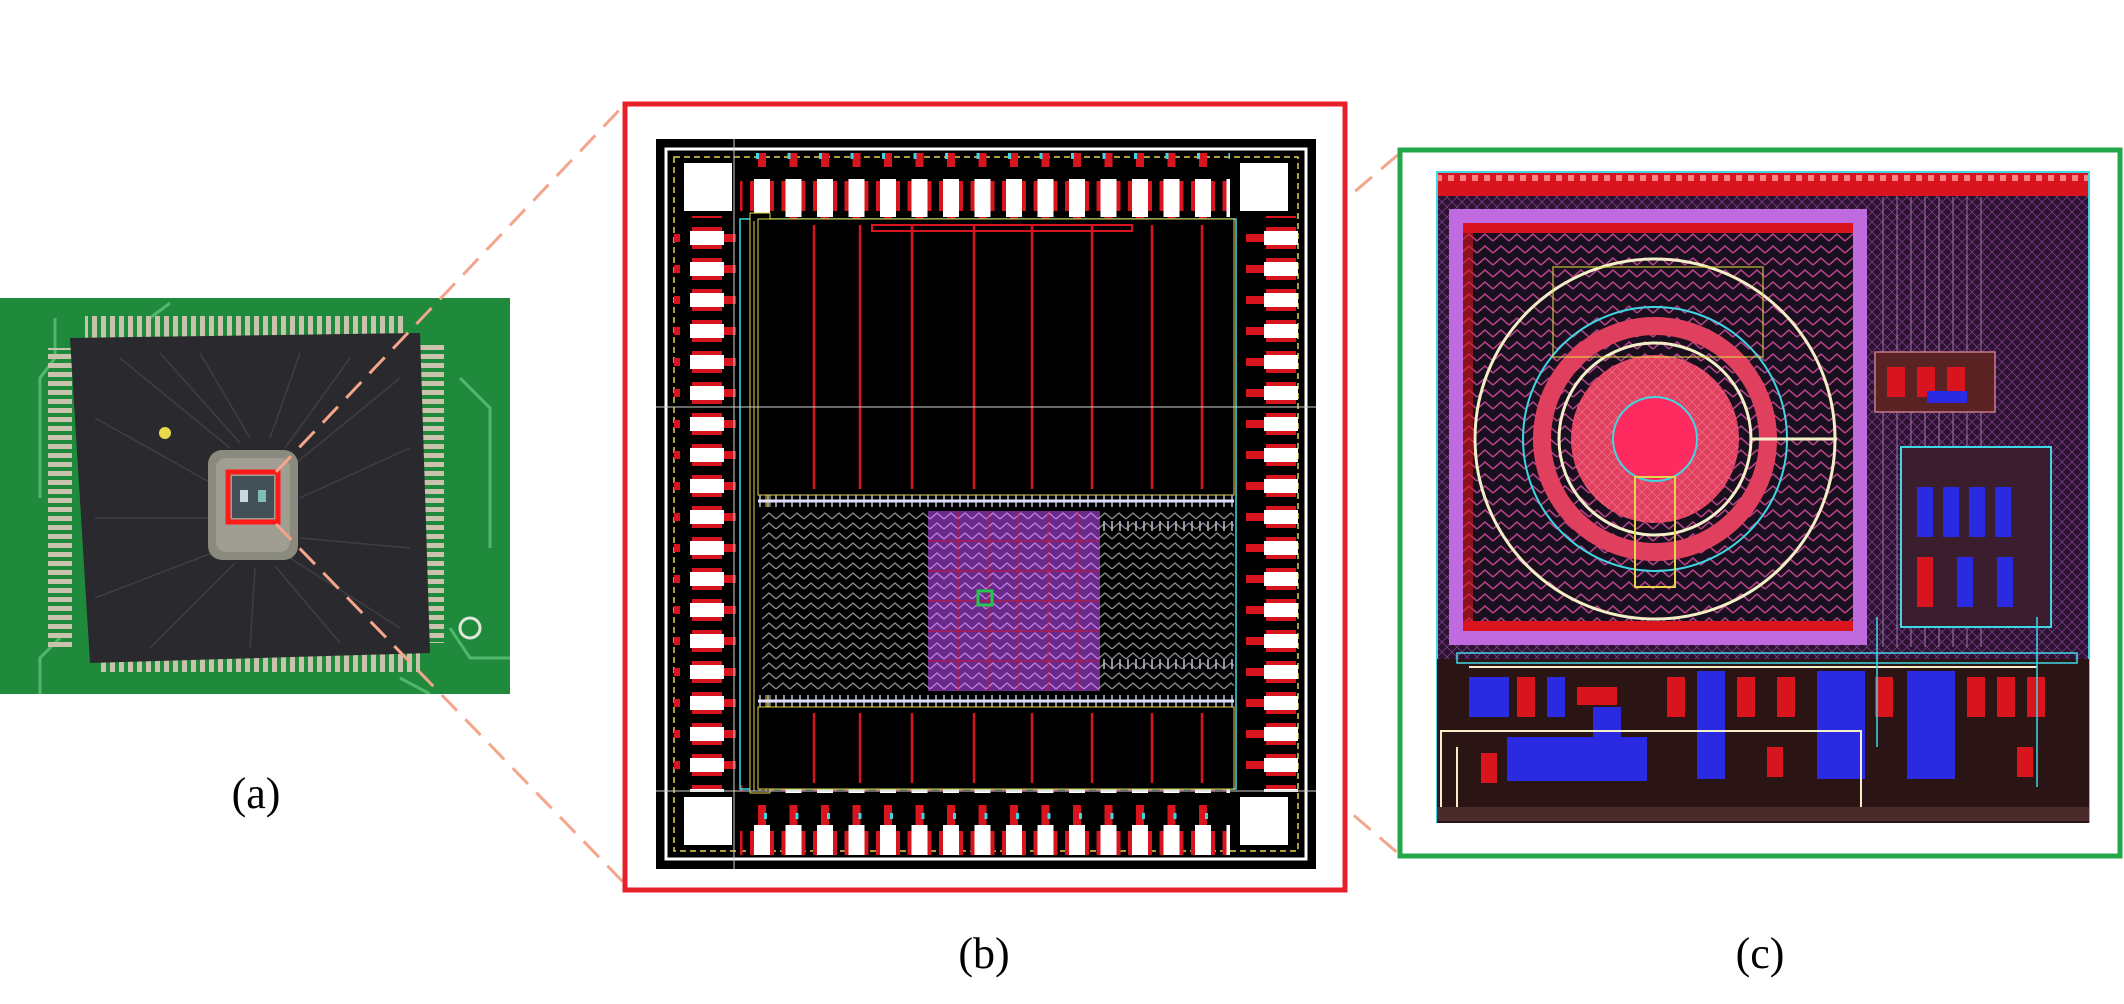 The height and width of the screenshot is (1004, 2124). Describe the element at coordinates (845, 601) in the screenshot. I see `pixel-region-left` at that location.